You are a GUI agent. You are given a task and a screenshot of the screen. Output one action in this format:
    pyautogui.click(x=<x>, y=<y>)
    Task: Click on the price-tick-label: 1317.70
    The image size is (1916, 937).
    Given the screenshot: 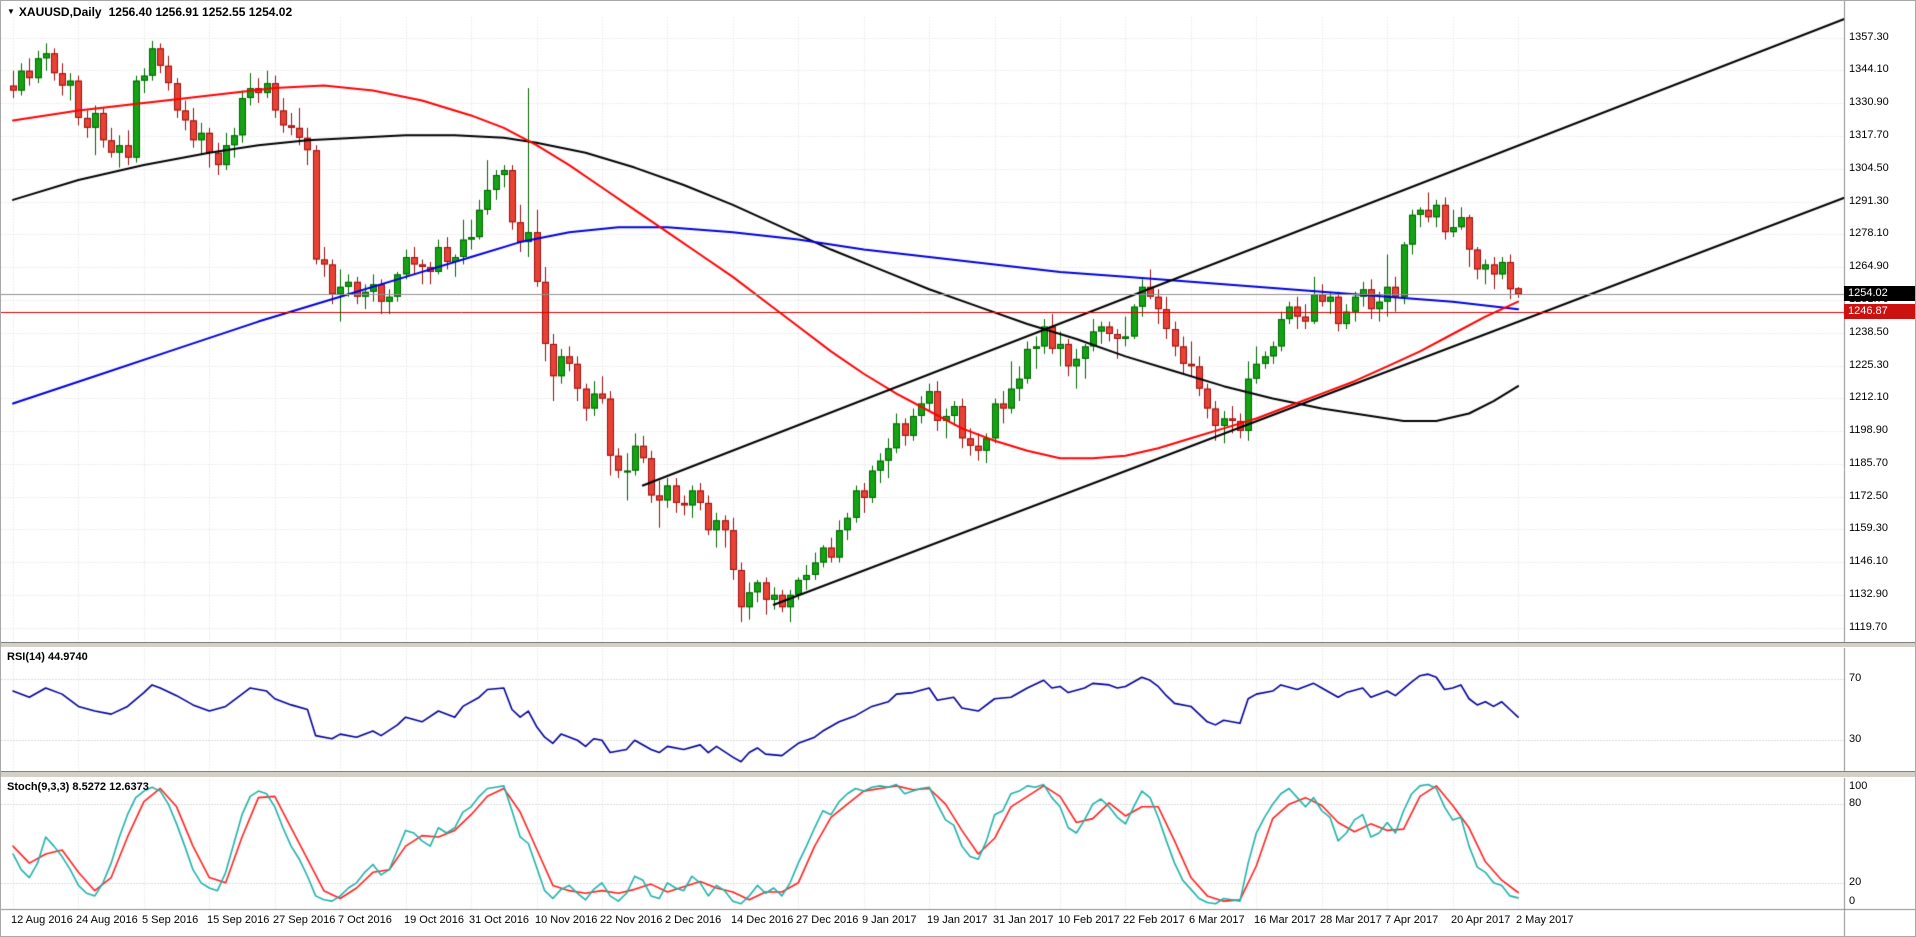 What is the action you would take?
    pyautogui.click(x=1869, y=135)
    